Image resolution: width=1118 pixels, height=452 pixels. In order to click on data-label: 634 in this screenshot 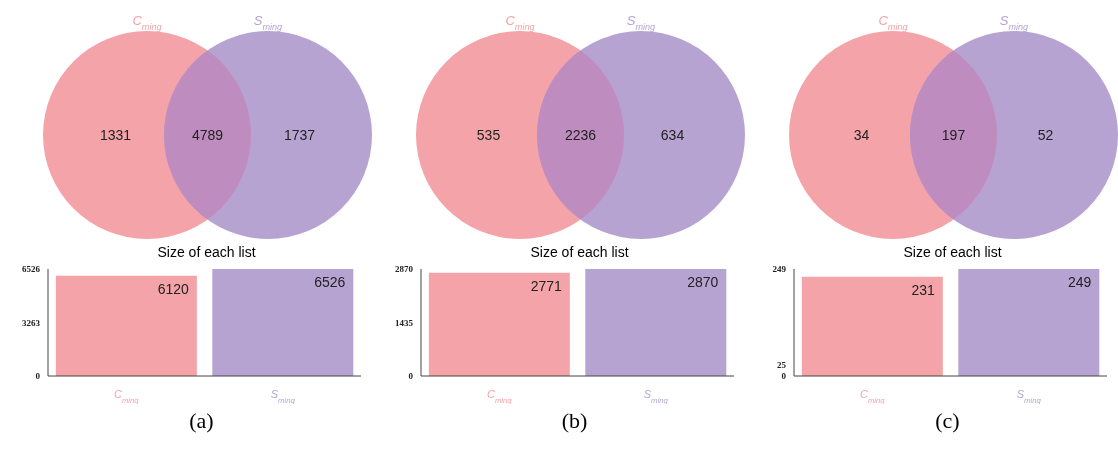, I will do `click(672, 135)`.